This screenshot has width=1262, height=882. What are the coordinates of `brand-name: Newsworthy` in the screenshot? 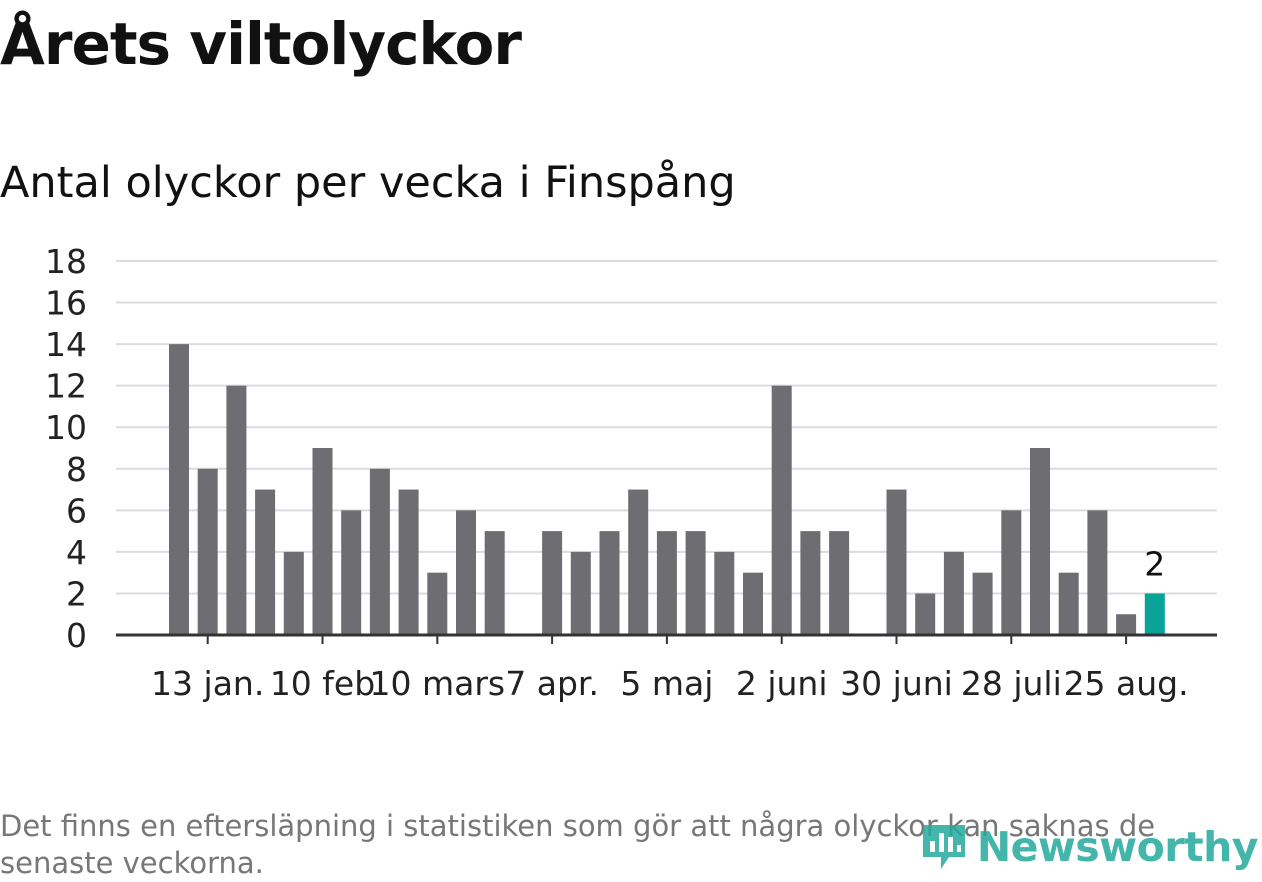 It's located at (1117, 847).